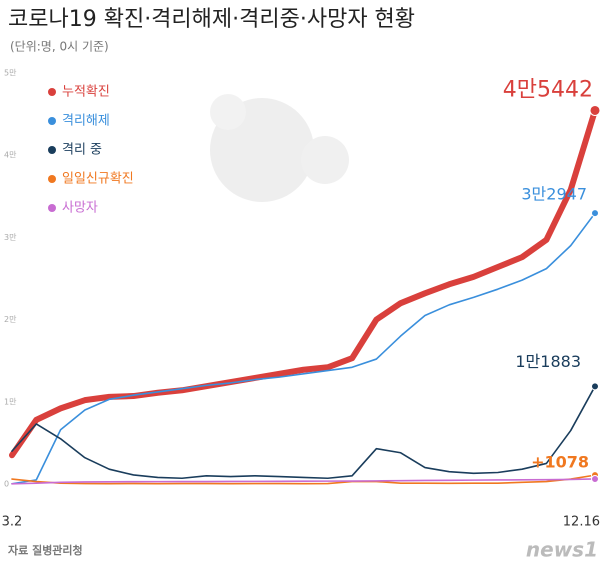 This screenshot has width=605, height=575. Describe the element at coordinates (80, 208) in the screenshot. I see `legend-label: 사망자` at that location.